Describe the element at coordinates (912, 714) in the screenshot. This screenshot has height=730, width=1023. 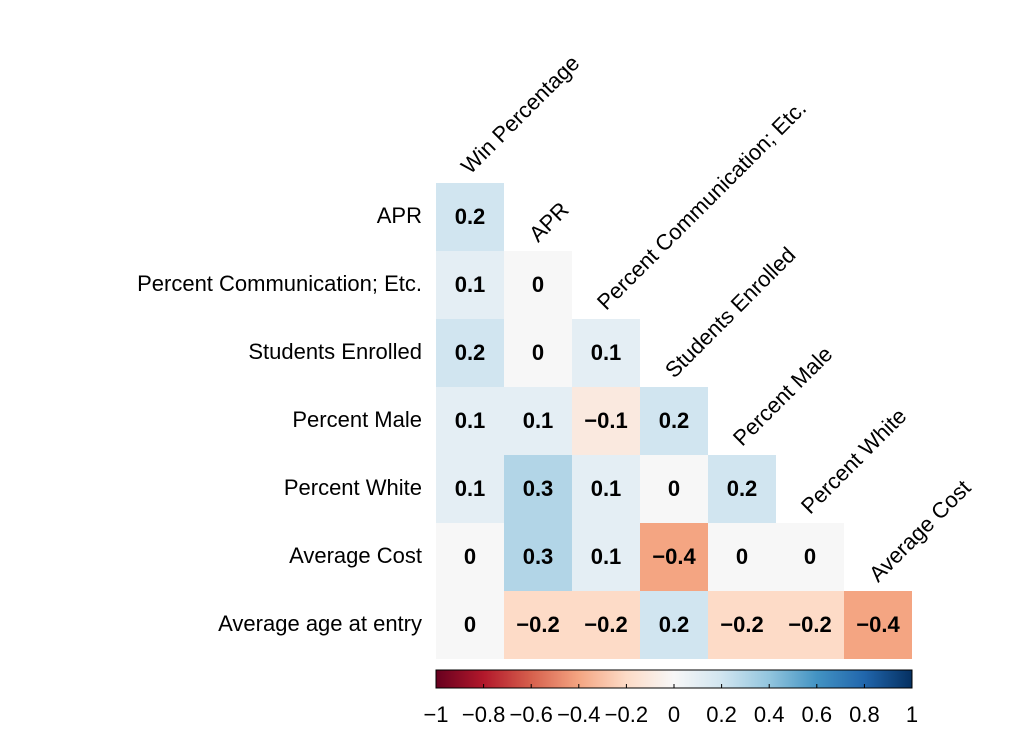
I see `colorbar-tick-label: 1` at that location.